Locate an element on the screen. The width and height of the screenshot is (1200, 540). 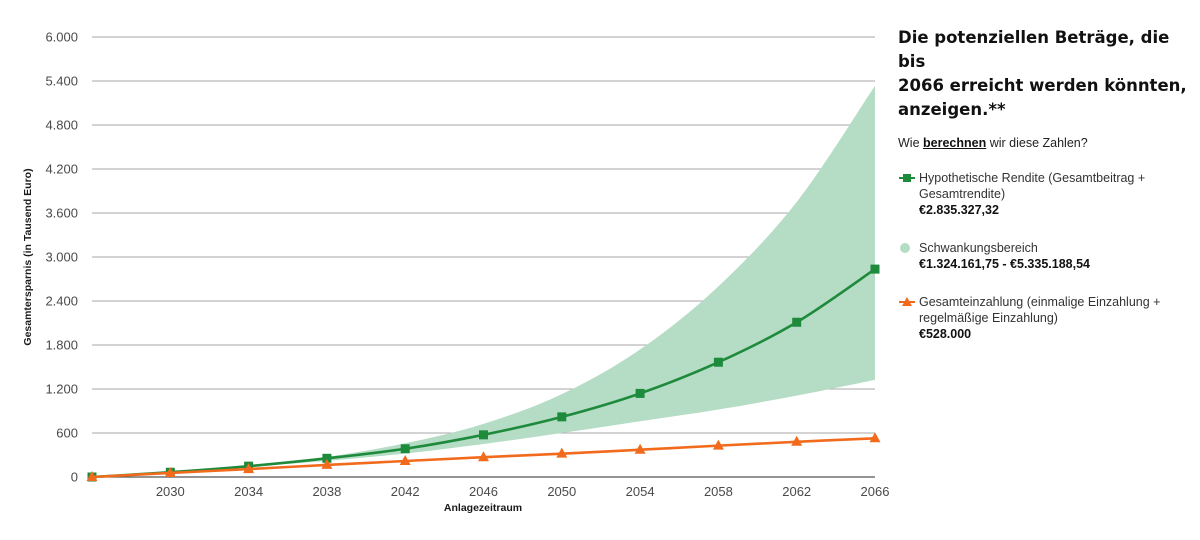
legend-label: Schwankungsbereich is located at coordinates (978, 248).